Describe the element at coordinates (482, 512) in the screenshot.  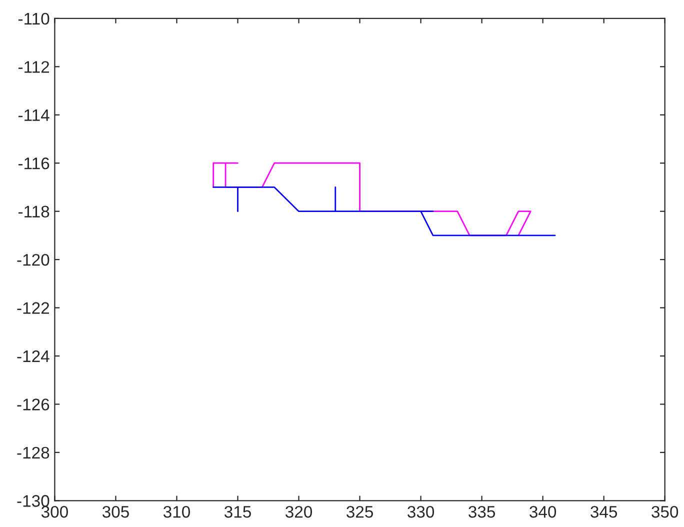
I see `x-tick-label: 335` at that location.